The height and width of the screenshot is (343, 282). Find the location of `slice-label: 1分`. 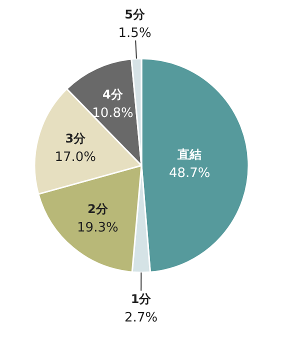

slice-label: 1分 is located at coordinates (141, 299).